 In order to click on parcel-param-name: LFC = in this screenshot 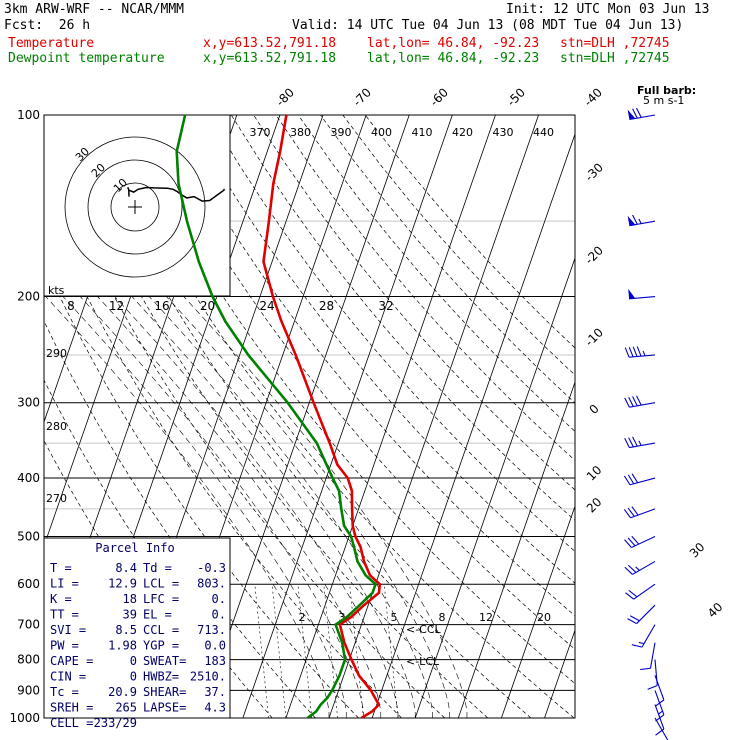, I will do `click(161, 599)`.